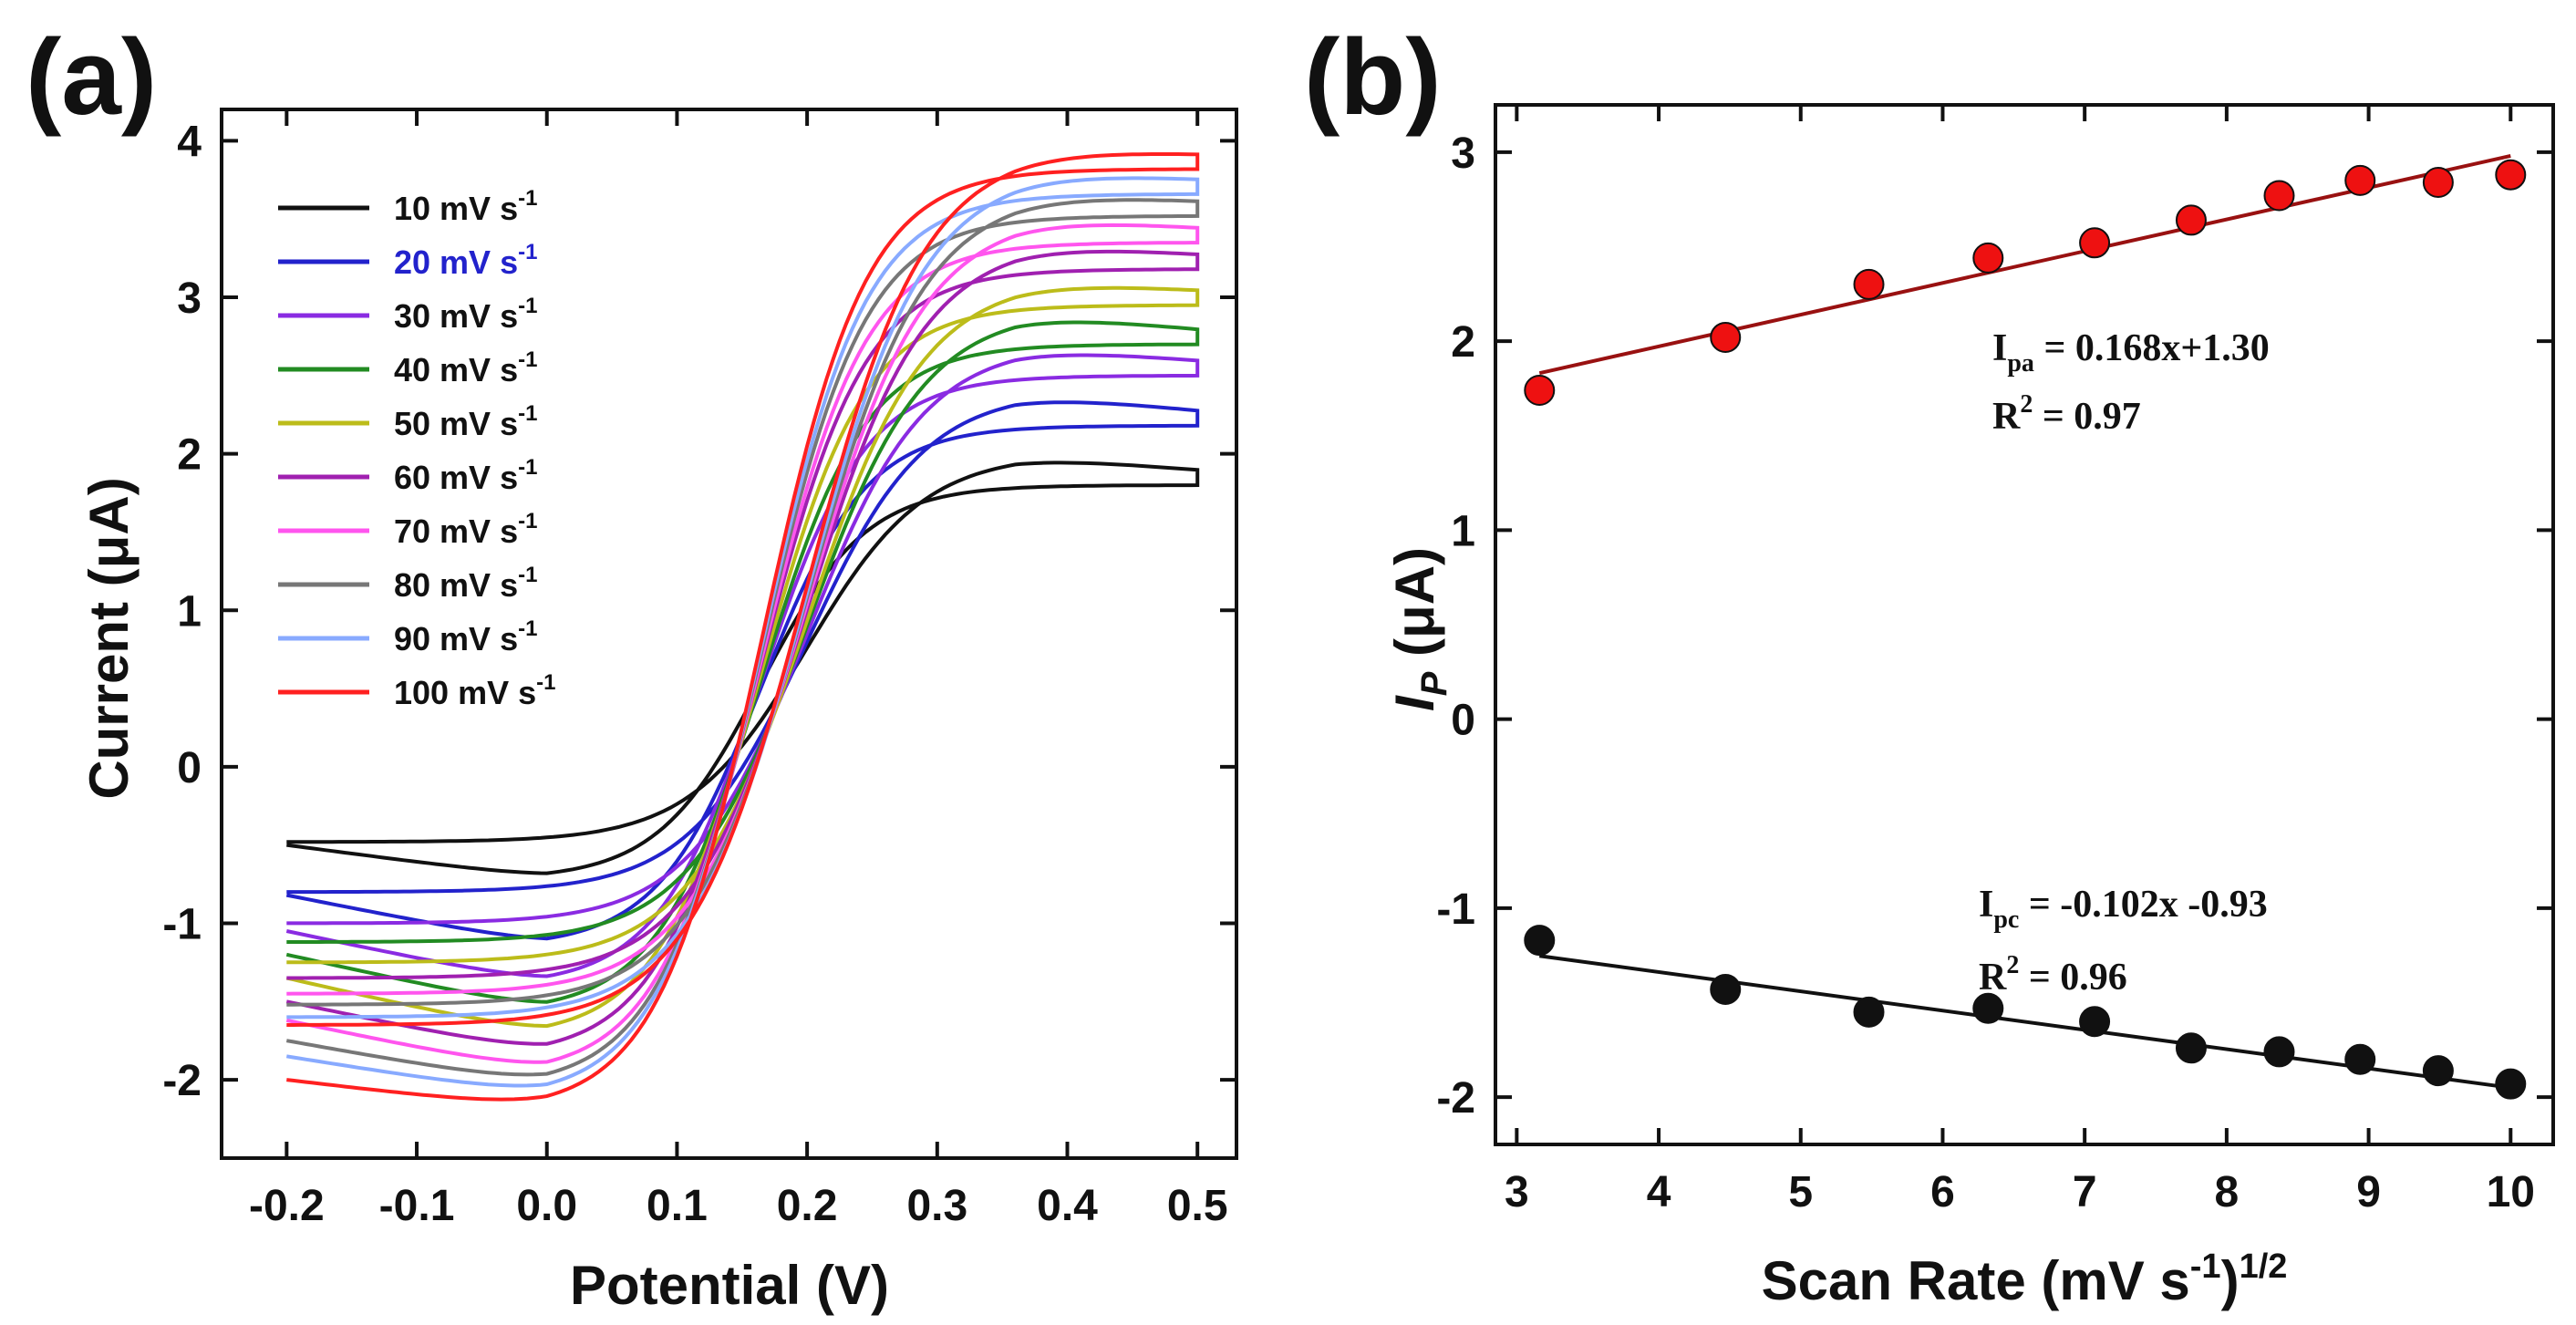 The image size is (2576, 1325). I want to click on legend-label: 100 mV s-1, so click(474, 690).